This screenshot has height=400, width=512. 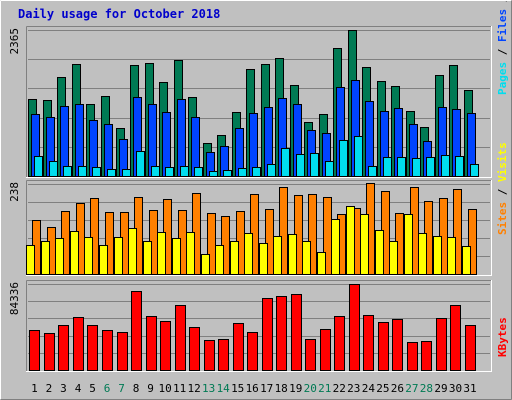 I want to click on day-label-5: 5, so click(x=92, y=388).